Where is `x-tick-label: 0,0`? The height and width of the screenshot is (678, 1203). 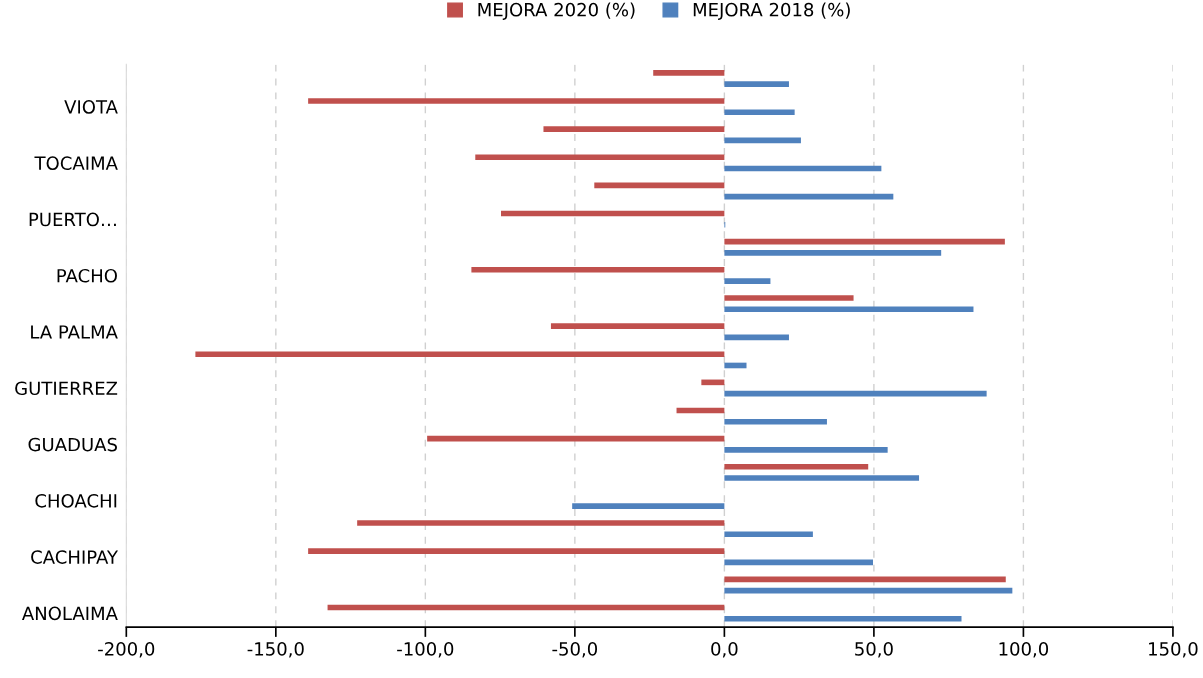
x-tick-label: 0,0 is located at coordinates (724, 650).